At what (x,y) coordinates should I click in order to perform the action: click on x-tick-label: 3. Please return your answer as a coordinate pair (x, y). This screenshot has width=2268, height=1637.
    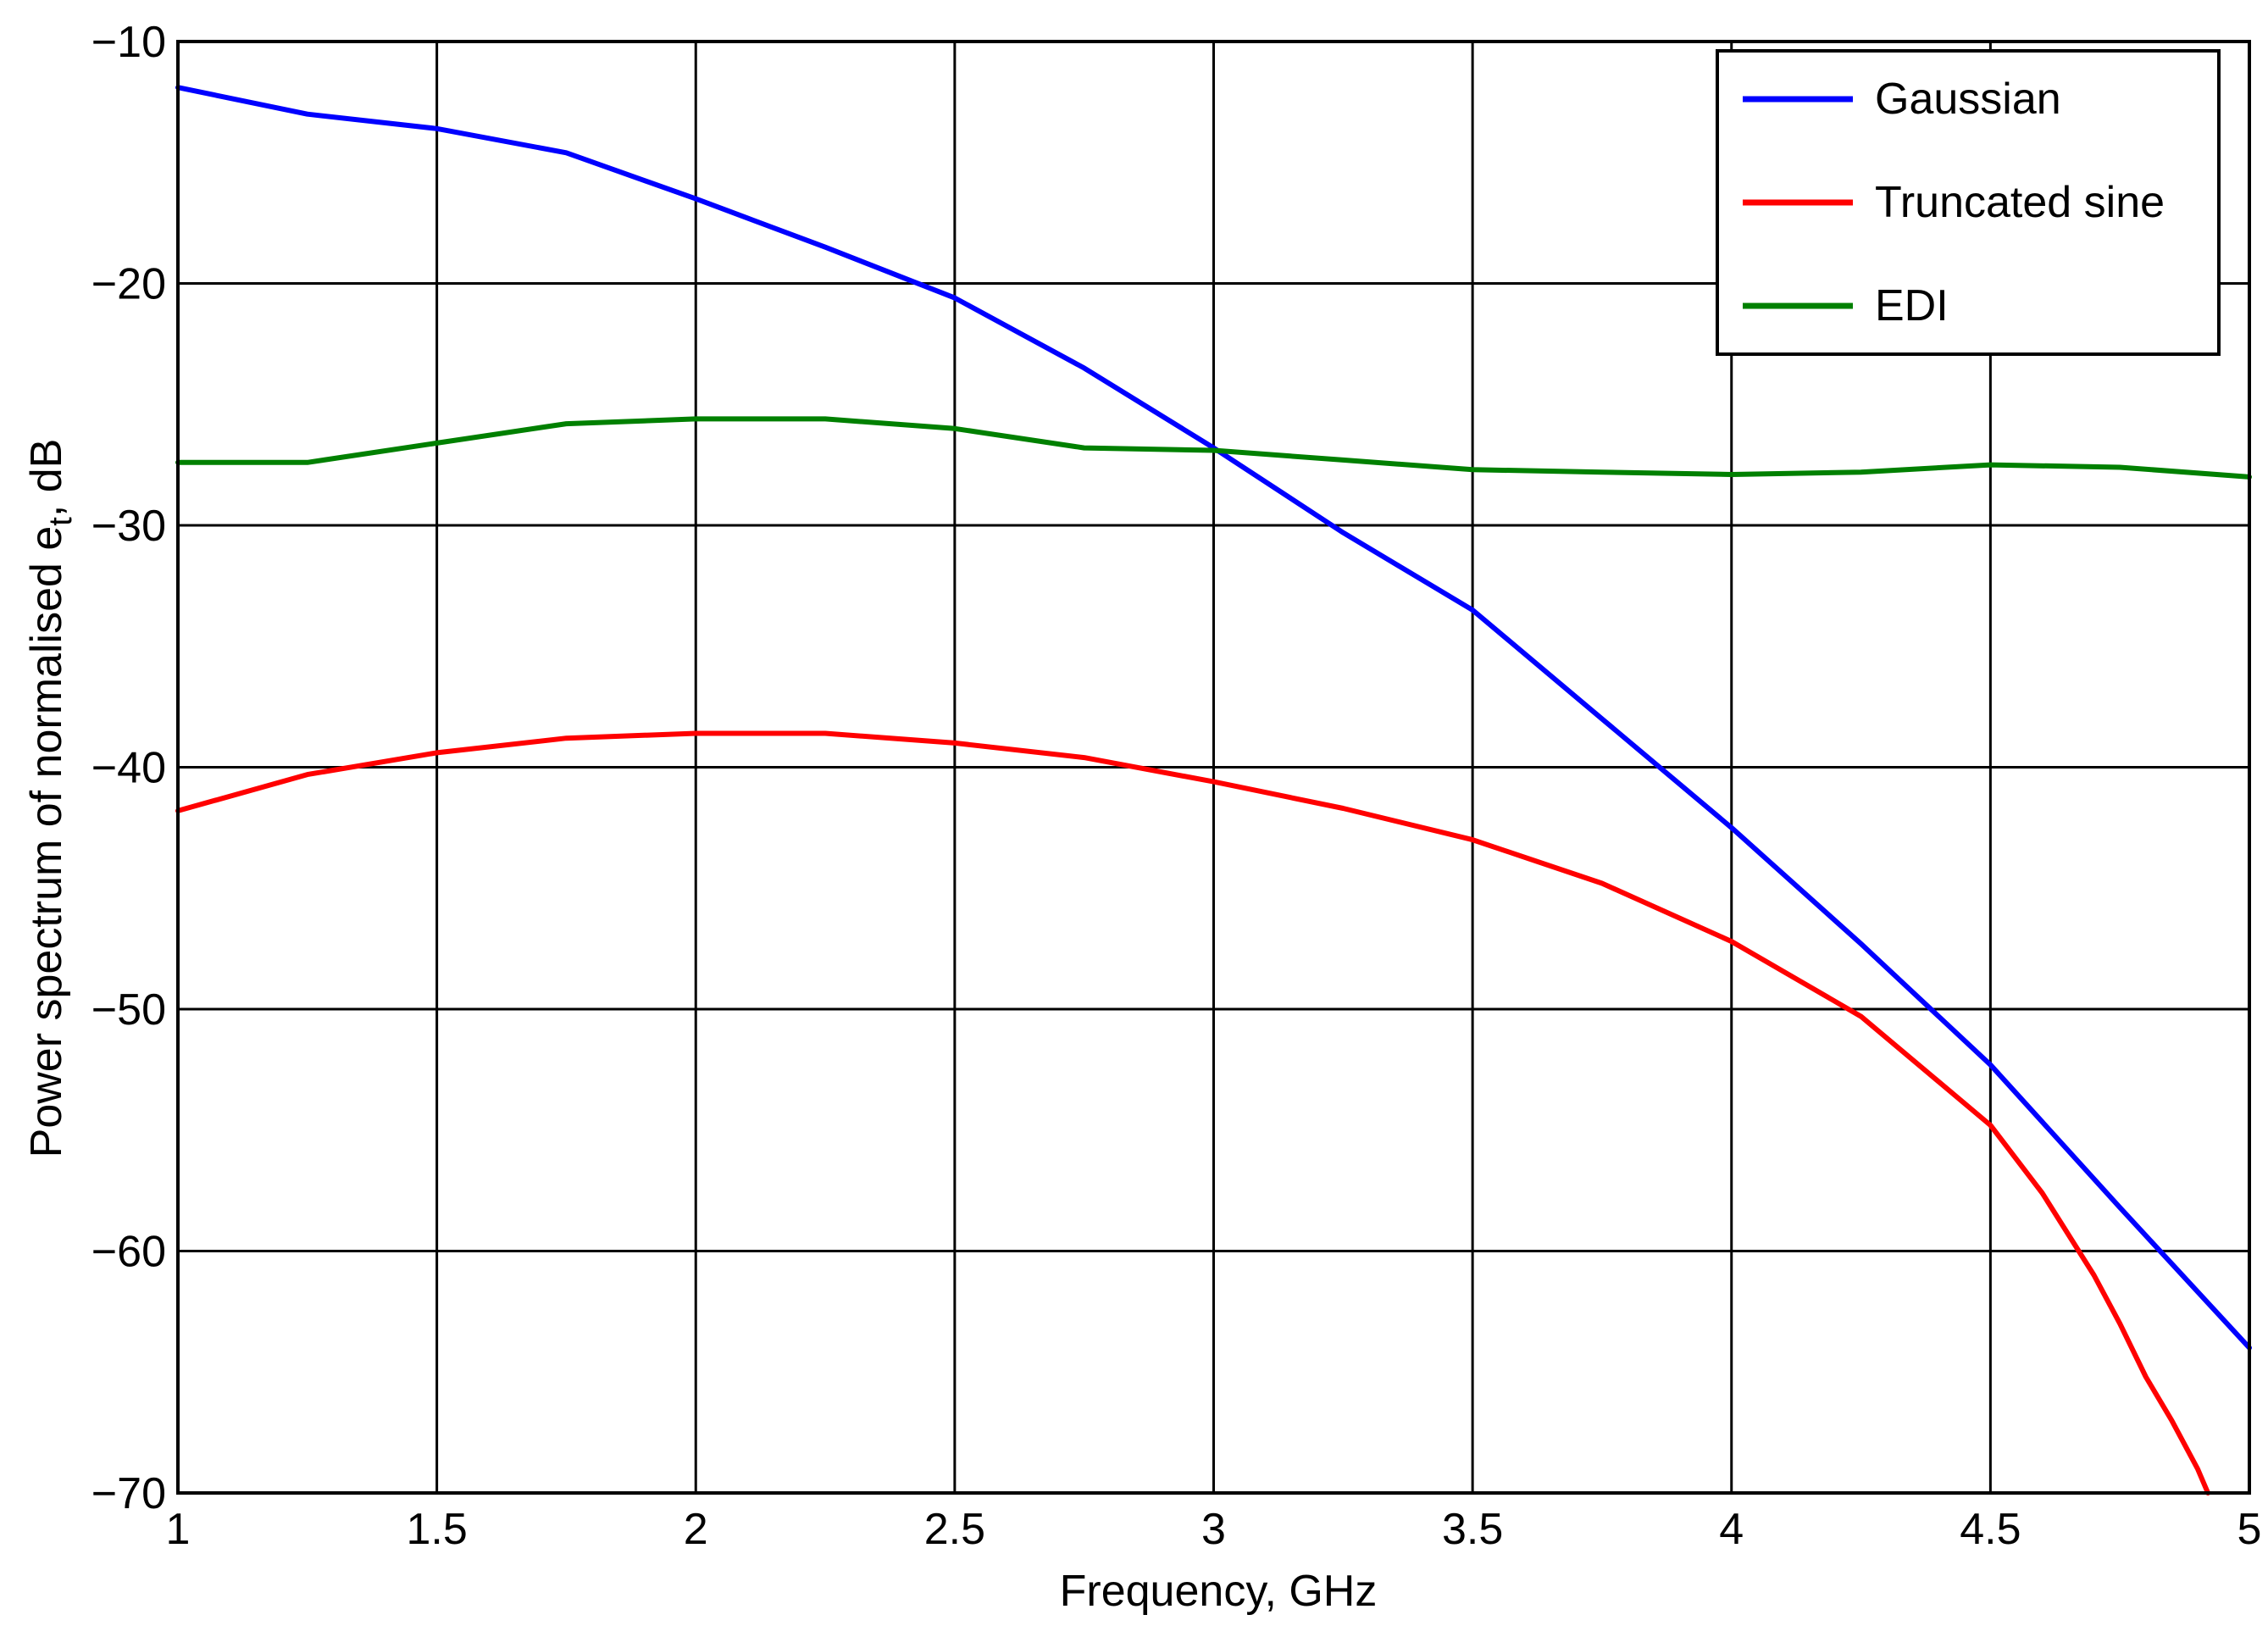
    Looking at the image, I should click on (1213, 1530).